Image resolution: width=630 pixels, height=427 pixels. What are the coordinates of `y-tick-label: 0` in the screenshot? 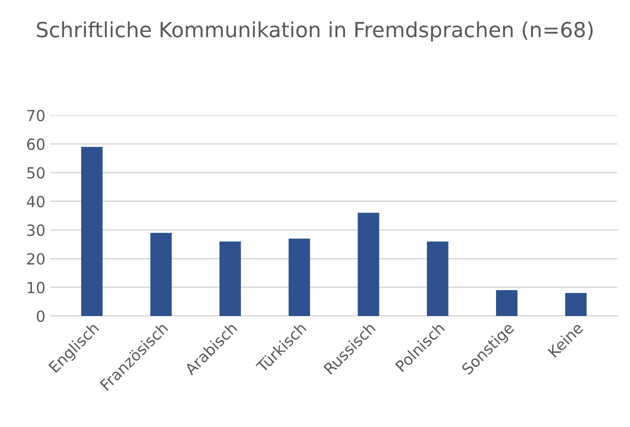 It's located at (40, 316).